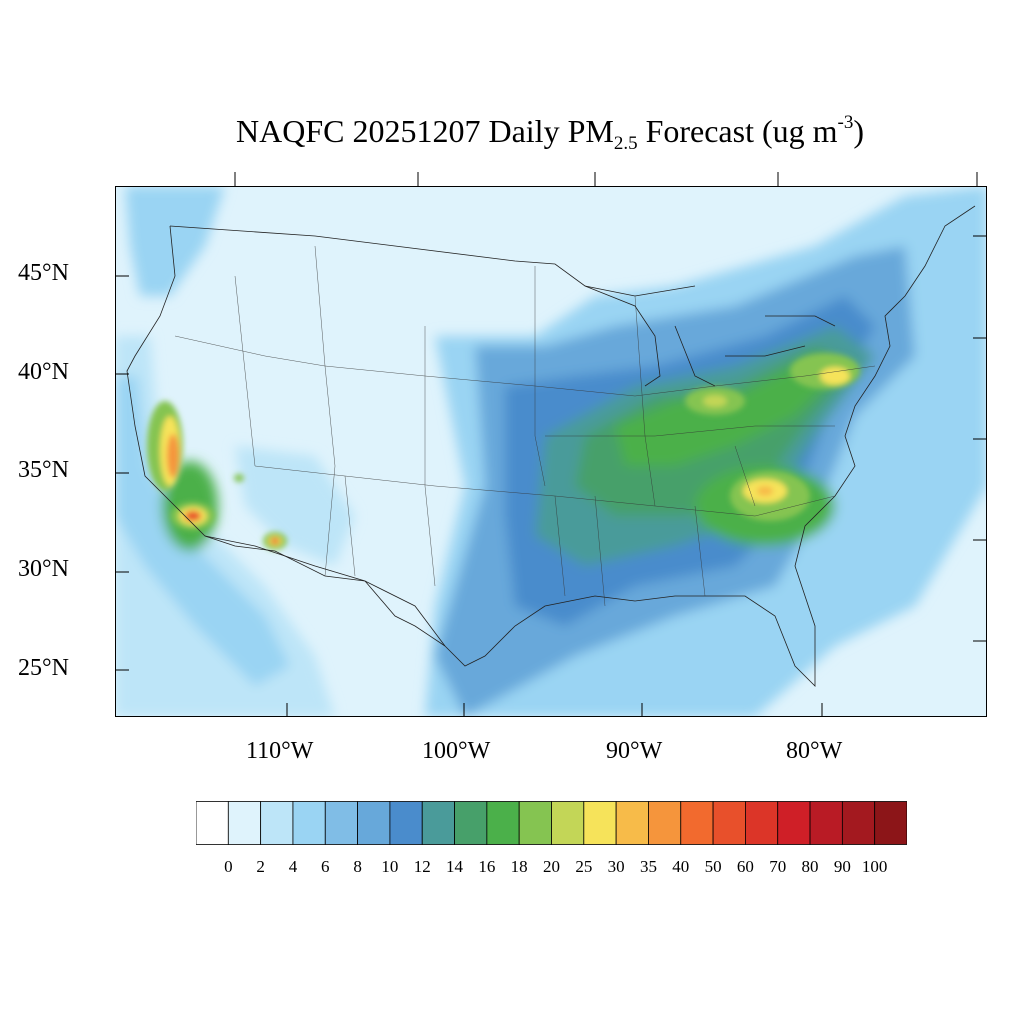  I want to click on legend-label: 10, so click(390, 866).